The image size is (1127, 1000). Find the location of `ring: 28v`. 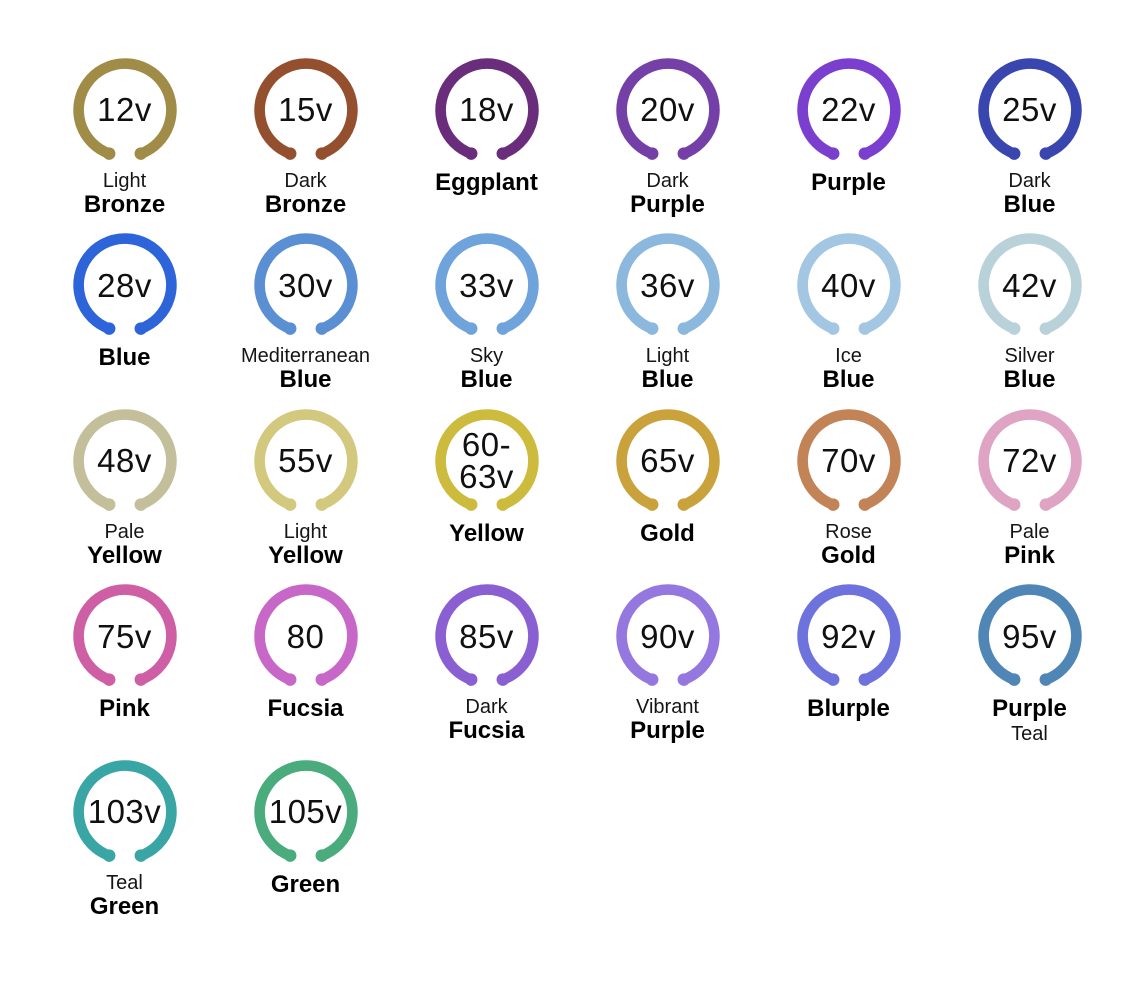

ring: 28v is located at coordinates (125, 285).